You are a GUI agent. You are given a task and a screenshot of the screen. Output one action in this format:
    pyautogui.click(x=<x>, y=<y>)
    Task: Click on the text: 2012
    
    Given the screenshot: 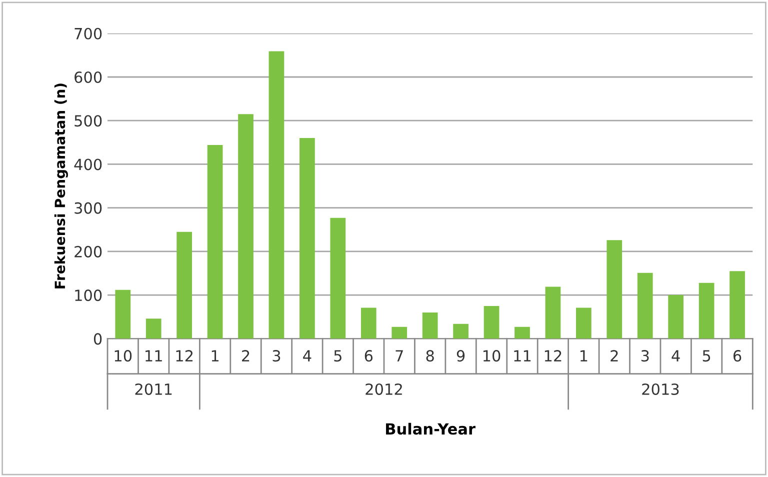 What is the action you would take?
    pyautogui.click(x=384, y=389)
    